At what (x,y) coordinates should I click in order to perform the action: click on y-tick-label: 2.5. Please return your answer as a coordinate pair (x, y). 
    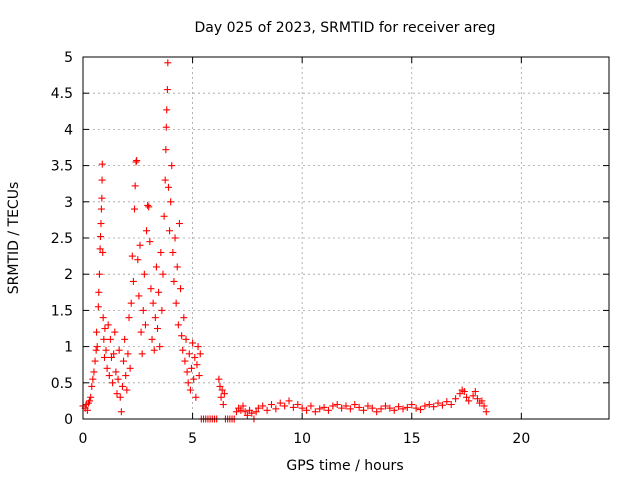
    Looking at the image, I should click on (62, 239).